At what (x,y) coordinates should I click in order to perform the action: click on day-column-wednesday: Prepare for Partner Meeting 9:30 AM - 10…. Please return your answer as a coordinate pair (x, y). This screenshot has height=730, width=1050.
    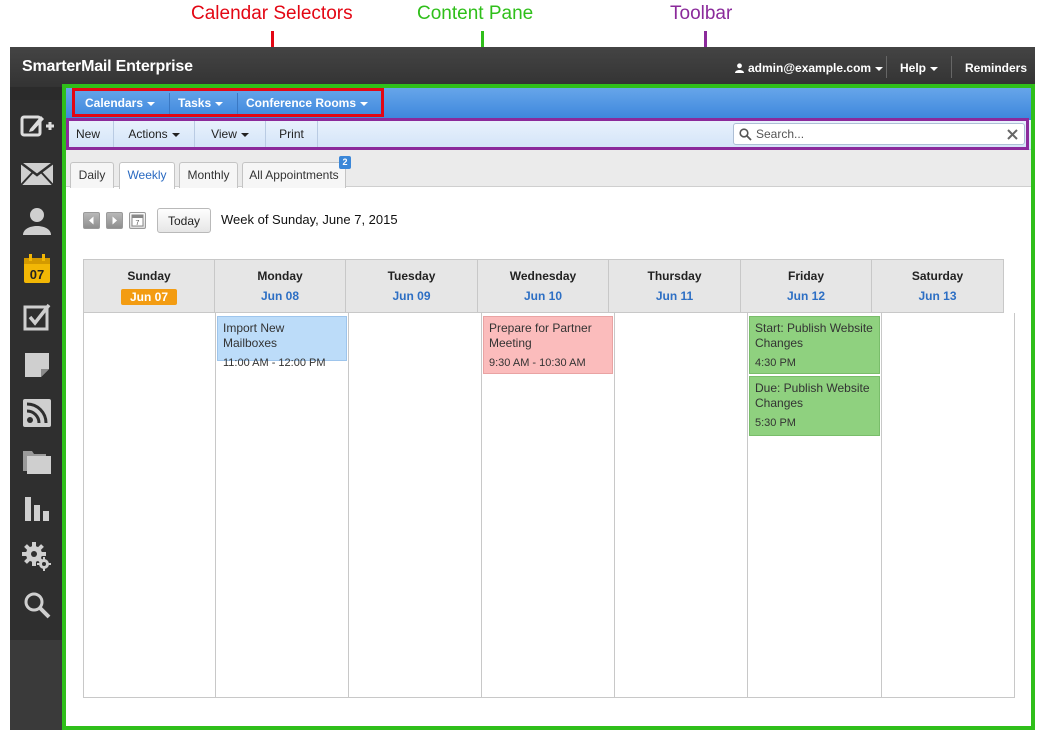
    Looking at the image, I should click on (548, 505).